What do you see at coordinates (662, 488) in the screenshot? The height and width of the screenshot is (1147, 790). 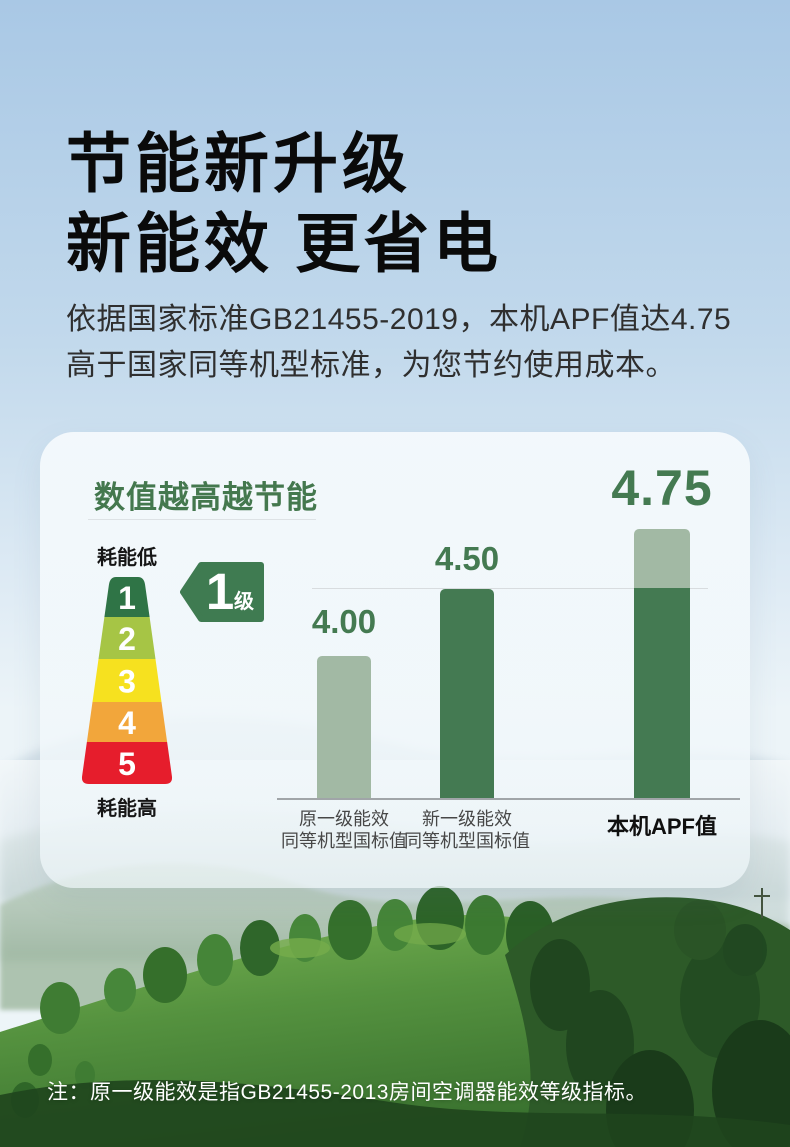 I see `value-label-3: 4.75` at bounding box center [662, 488].